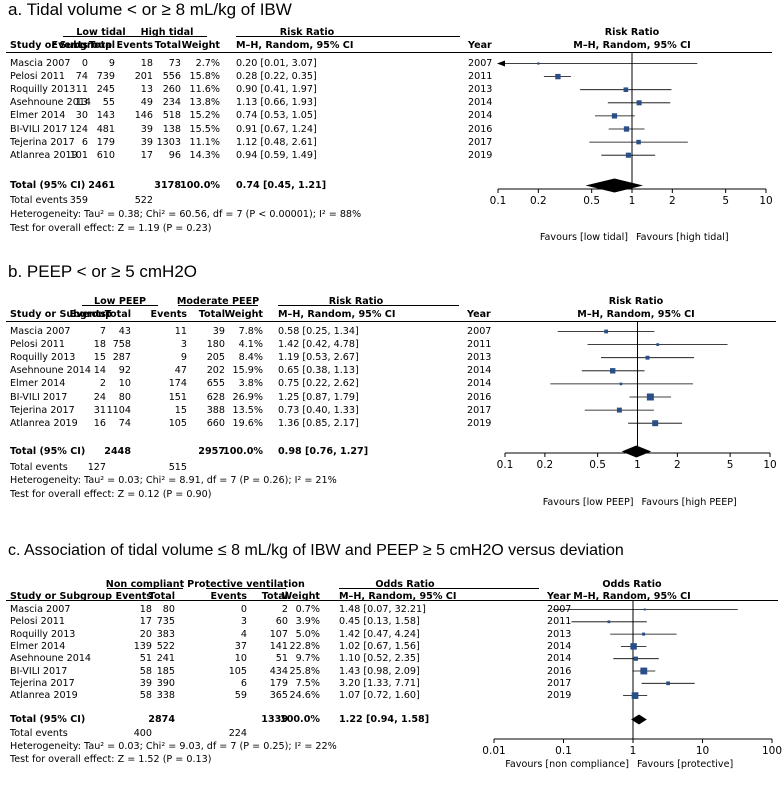  What do you see at coordinates (480, 90) in the screenshot?
I see `year-cell: 2013` at bounding box center [480, 90].